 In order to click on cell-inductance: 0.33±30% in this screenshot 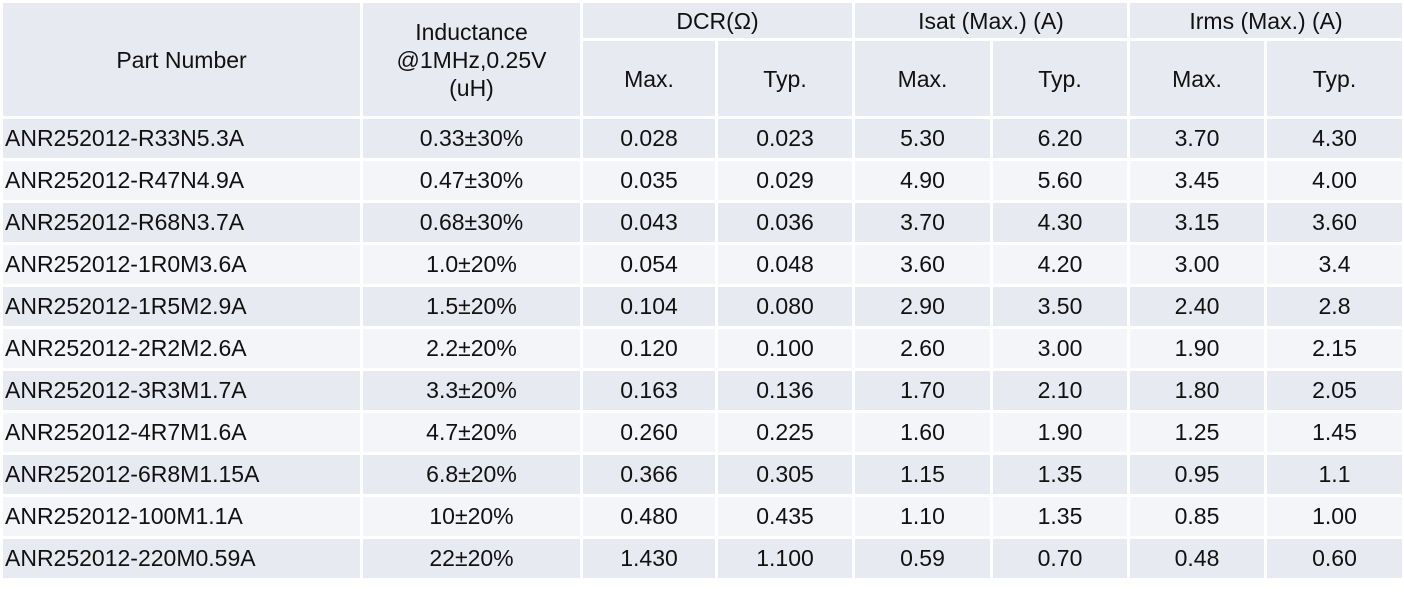, I will do `click(471, 138)`.